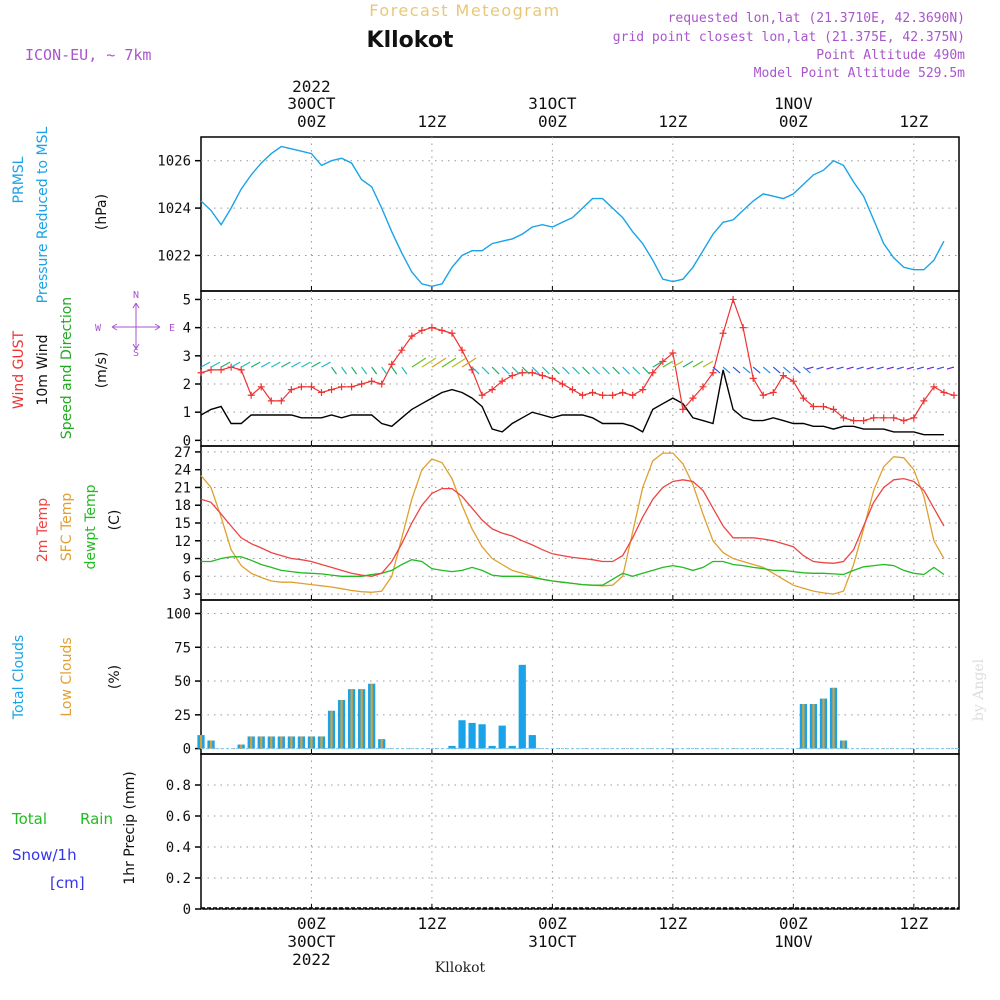 The image size is (1000, 1000). What do you see at coordinates (311, 923) in the screenshot?
I see `bottom-time-label: 00Z` at bounding box center [311, 923].